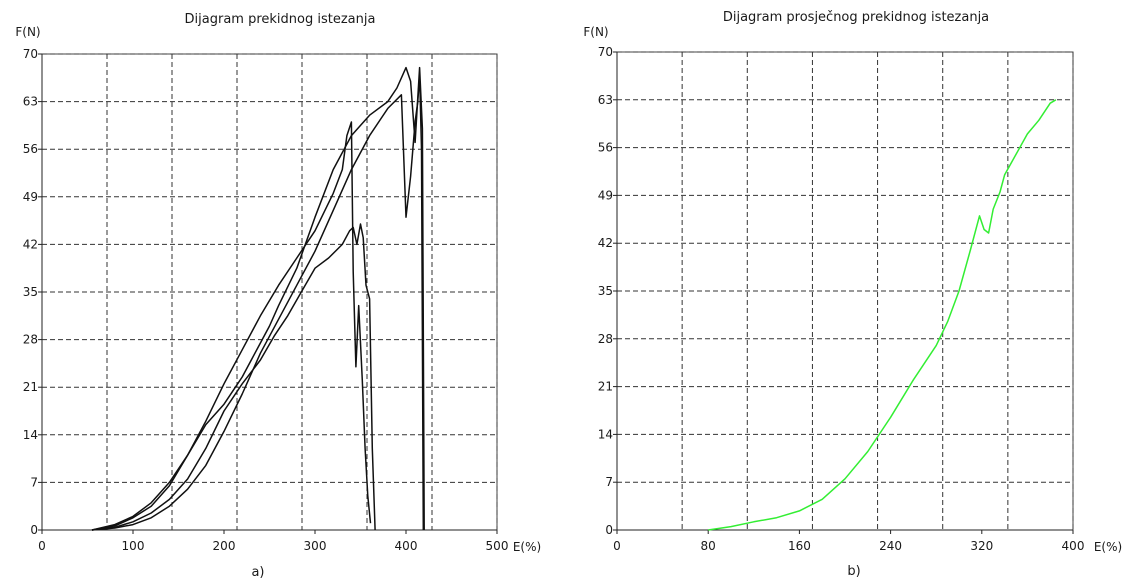  I want to click on x-tick-label: 300, so click(315, 546).